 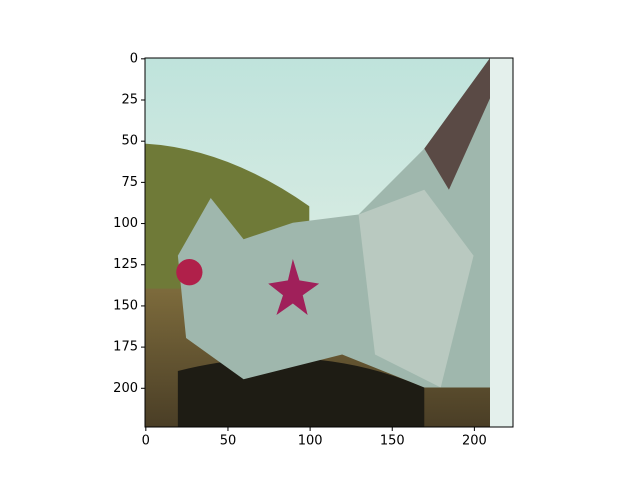 What do you see at coordinates (228, 441) in the screenshot?
I see `x-tick-label: 50` at bounding box center [228, 441].